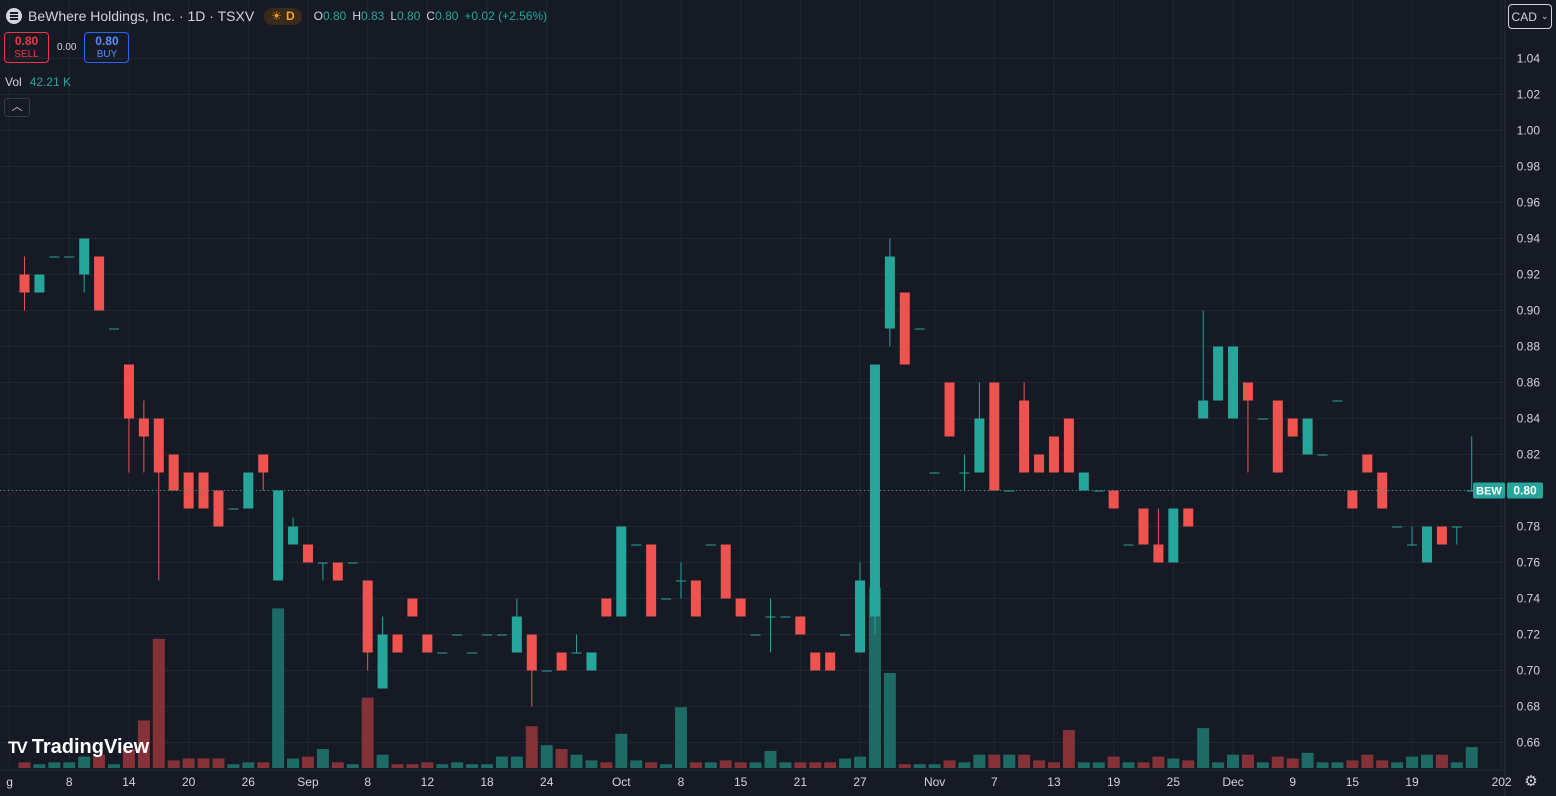 The height and width of the screenshot is (796, 1556). I want to click on y-tick-label: 0.82, so click(1529, 455).